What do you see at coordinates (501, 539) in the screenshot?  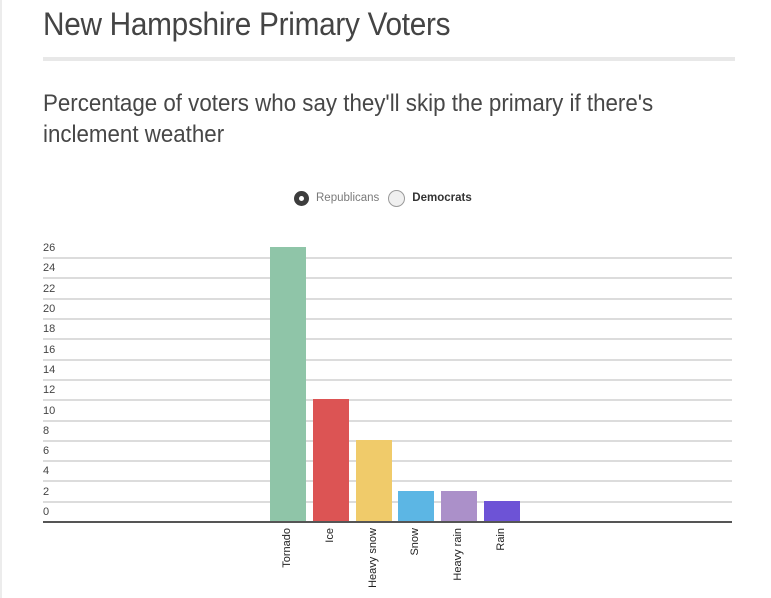 I see `x-category-label: Rain` at bounding box center [501, 539].